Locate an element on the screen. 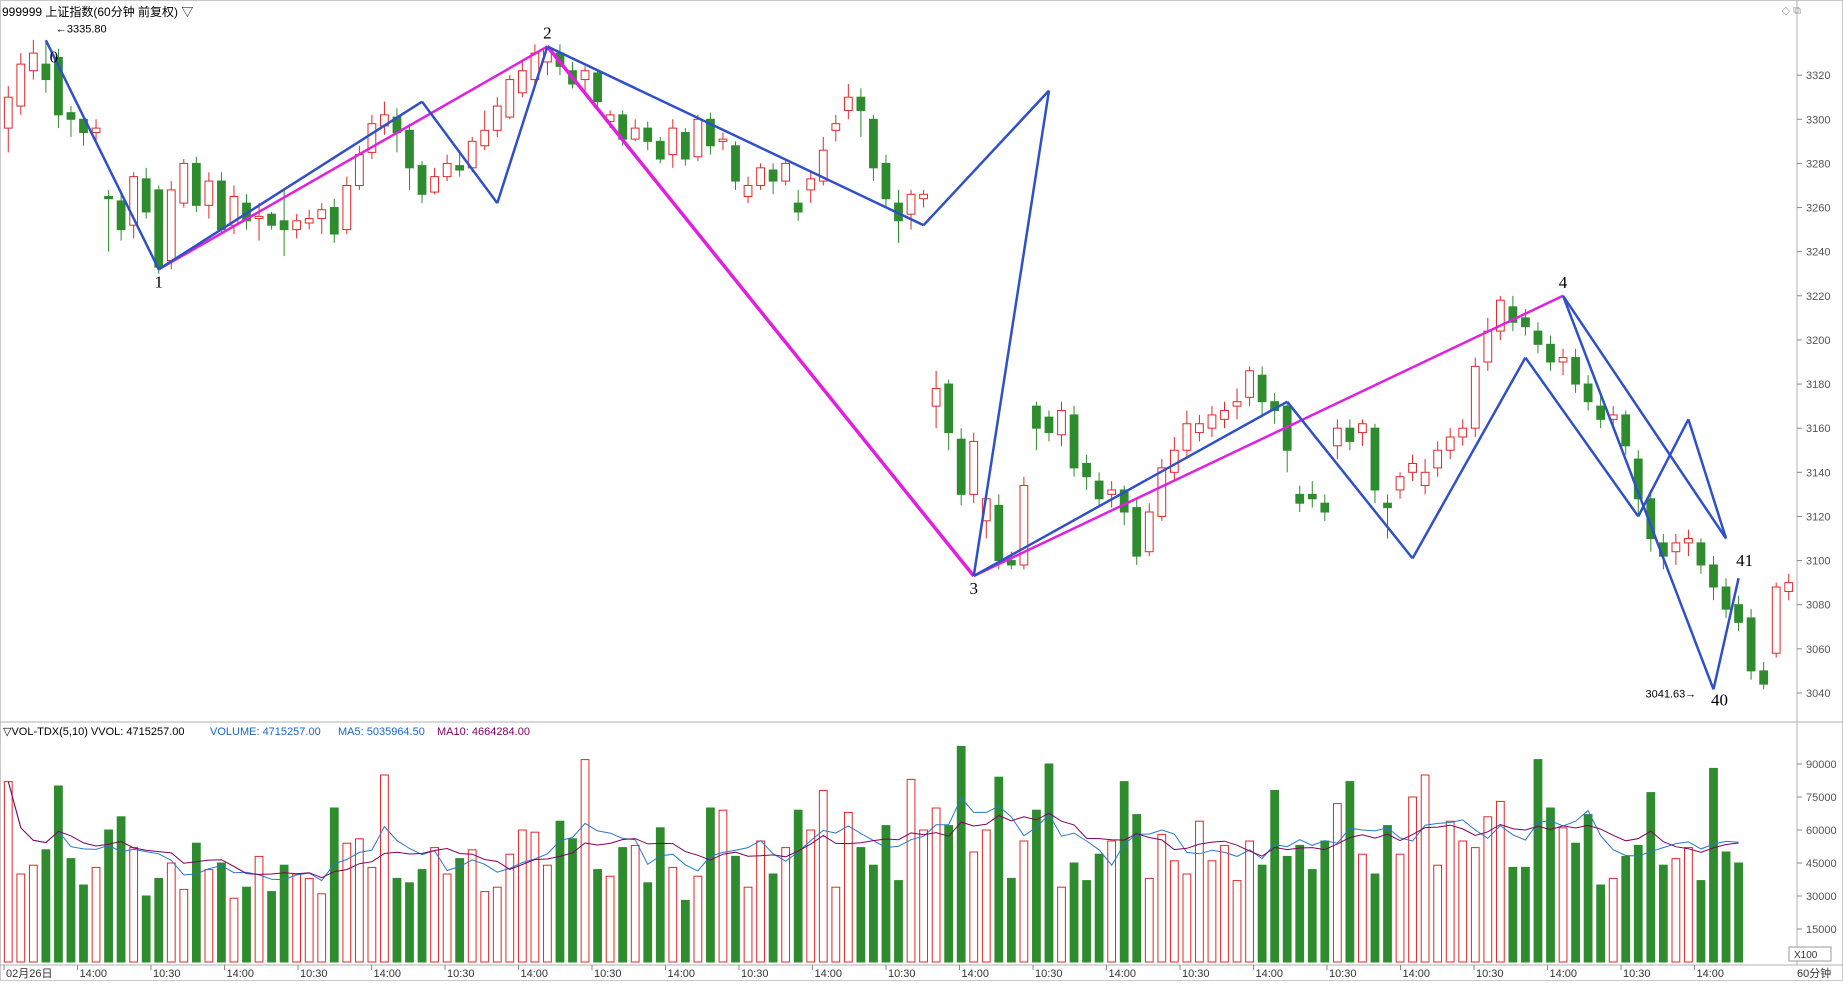 The image size is (1843, 986). max-price-marker: ←3335.80 is located at coordinates (81, 29).